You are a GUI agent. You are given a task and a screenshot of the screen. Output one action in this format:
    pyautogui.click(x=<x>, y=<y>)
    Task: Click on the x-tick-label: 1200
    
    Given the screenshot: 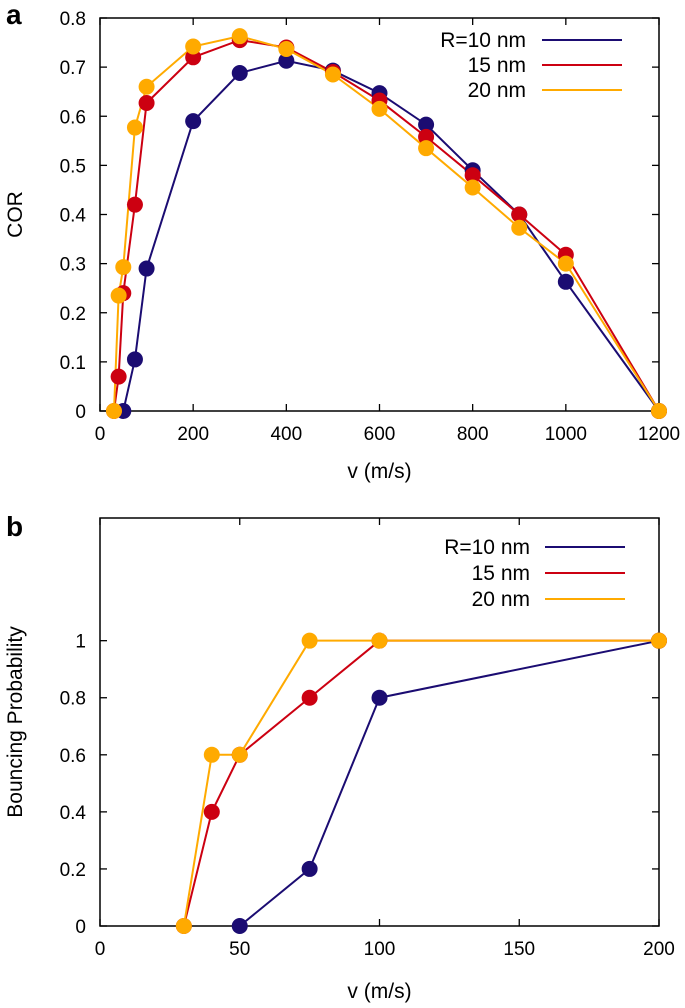 What is the action you would take?
    pyautogui.click(x=659, y=434)
    